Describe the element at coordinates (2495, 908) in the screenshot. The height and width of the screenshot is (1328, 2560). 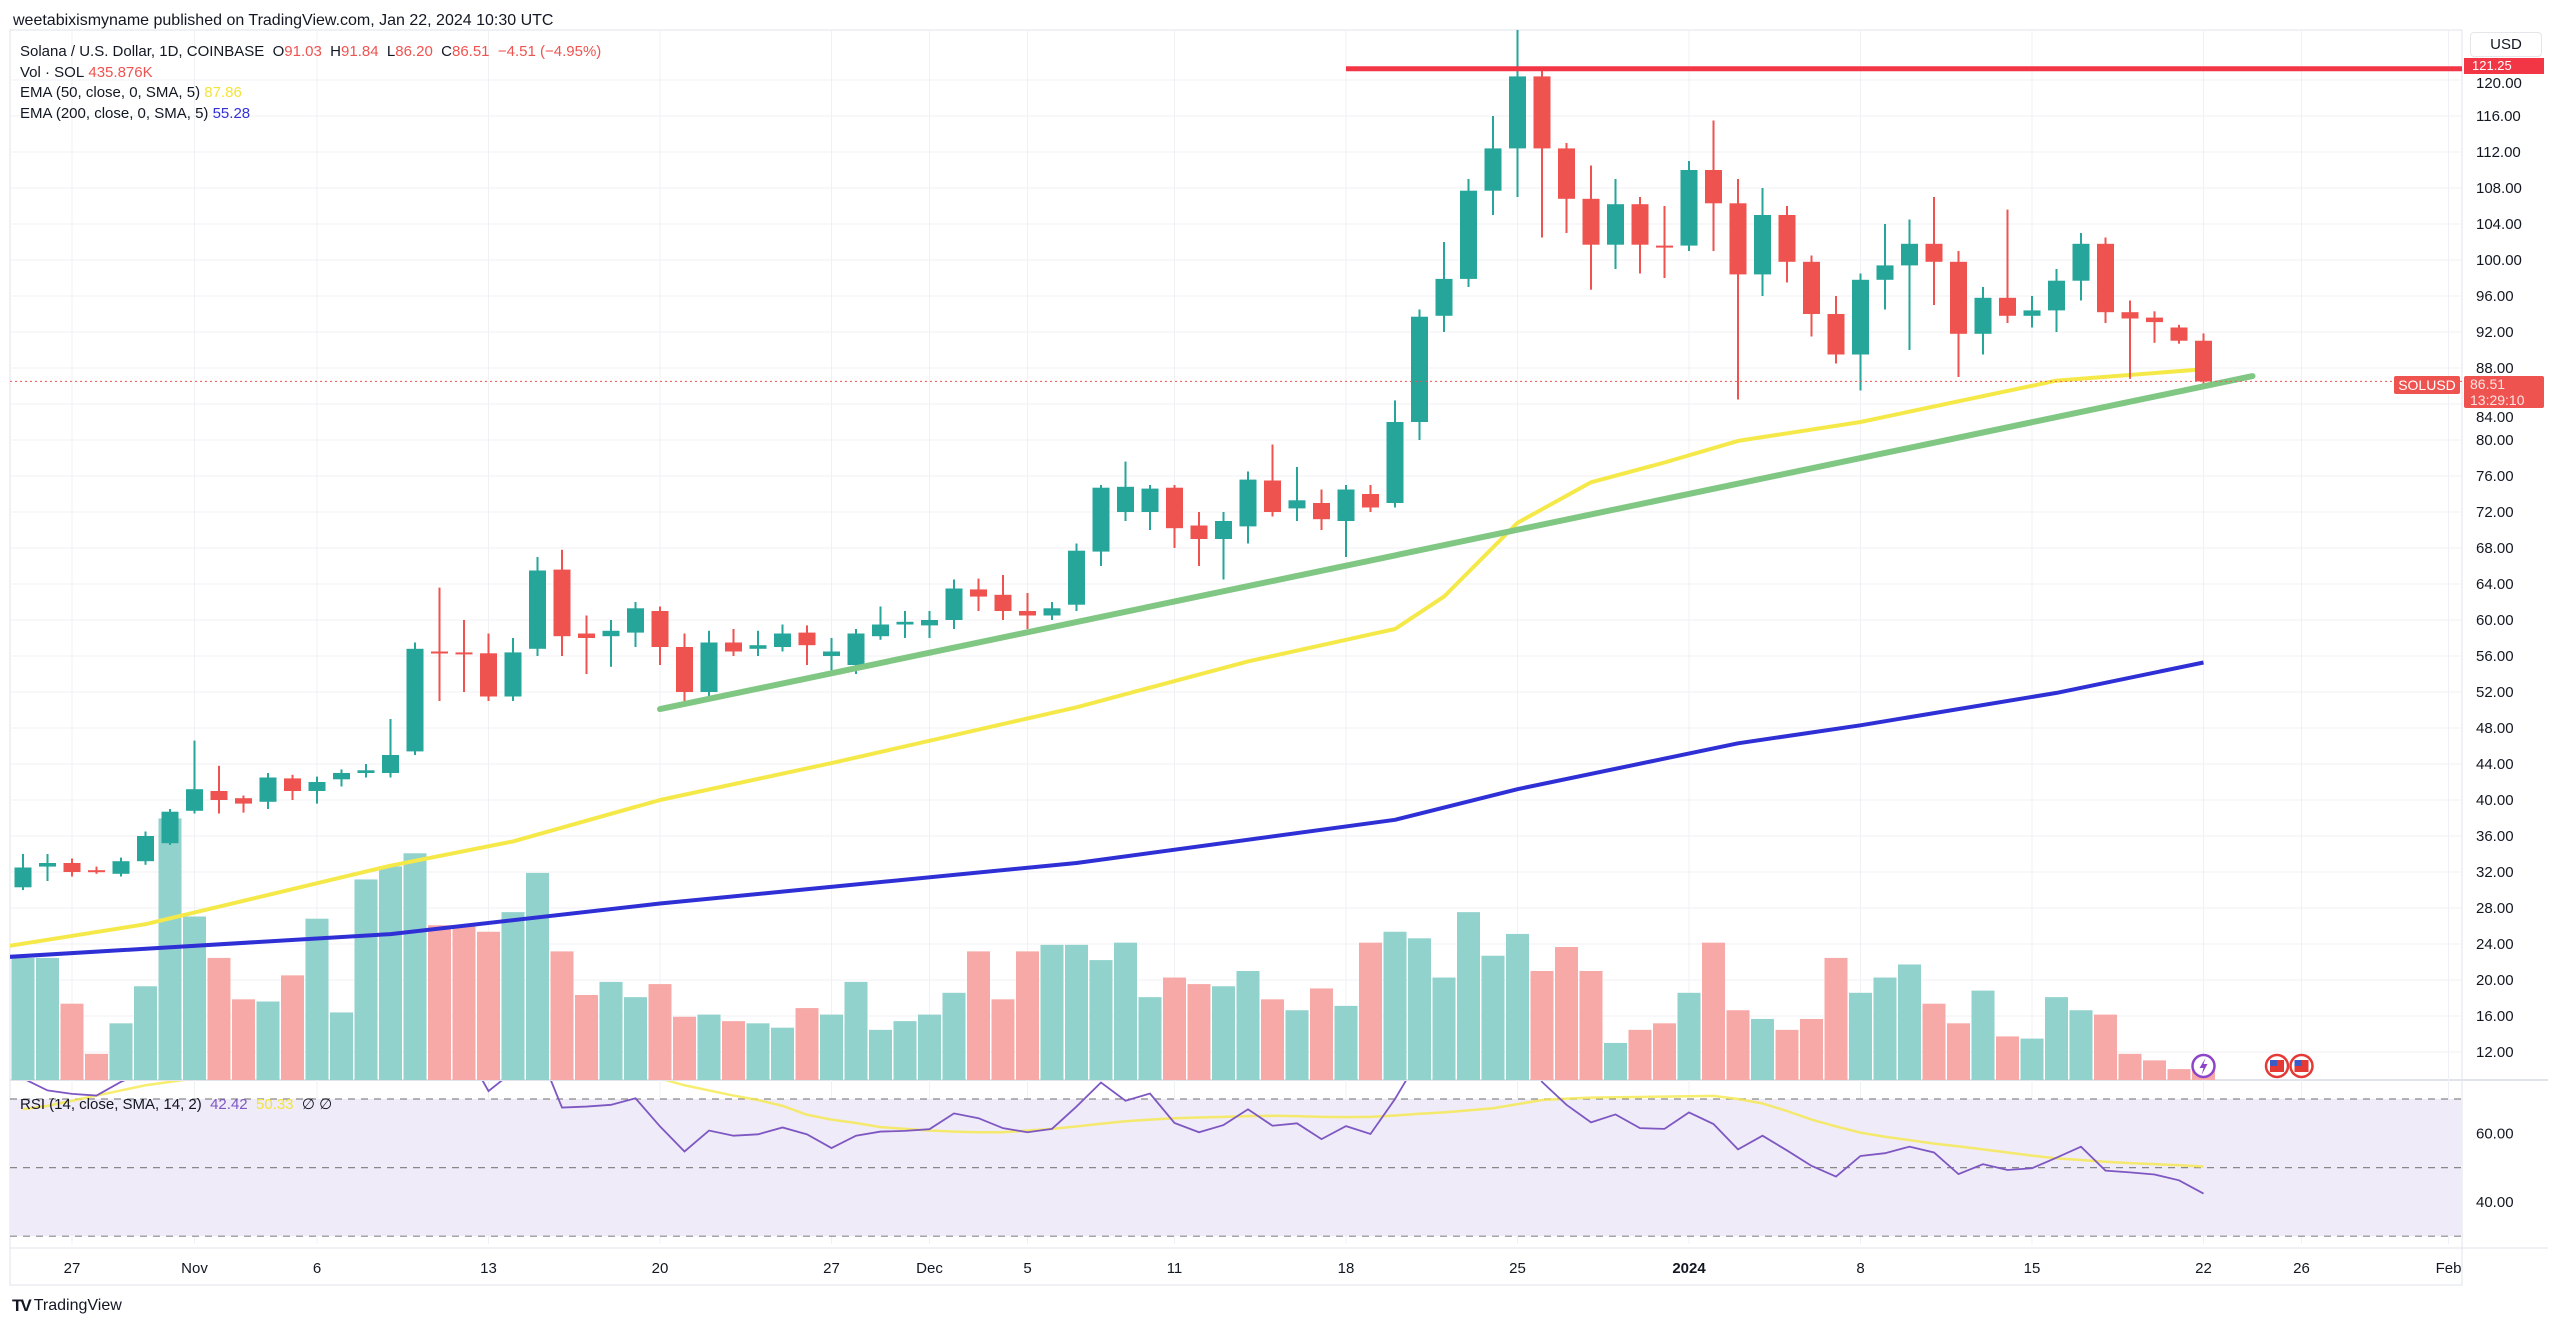
I see `price-tick-label: 28.00` at that location.